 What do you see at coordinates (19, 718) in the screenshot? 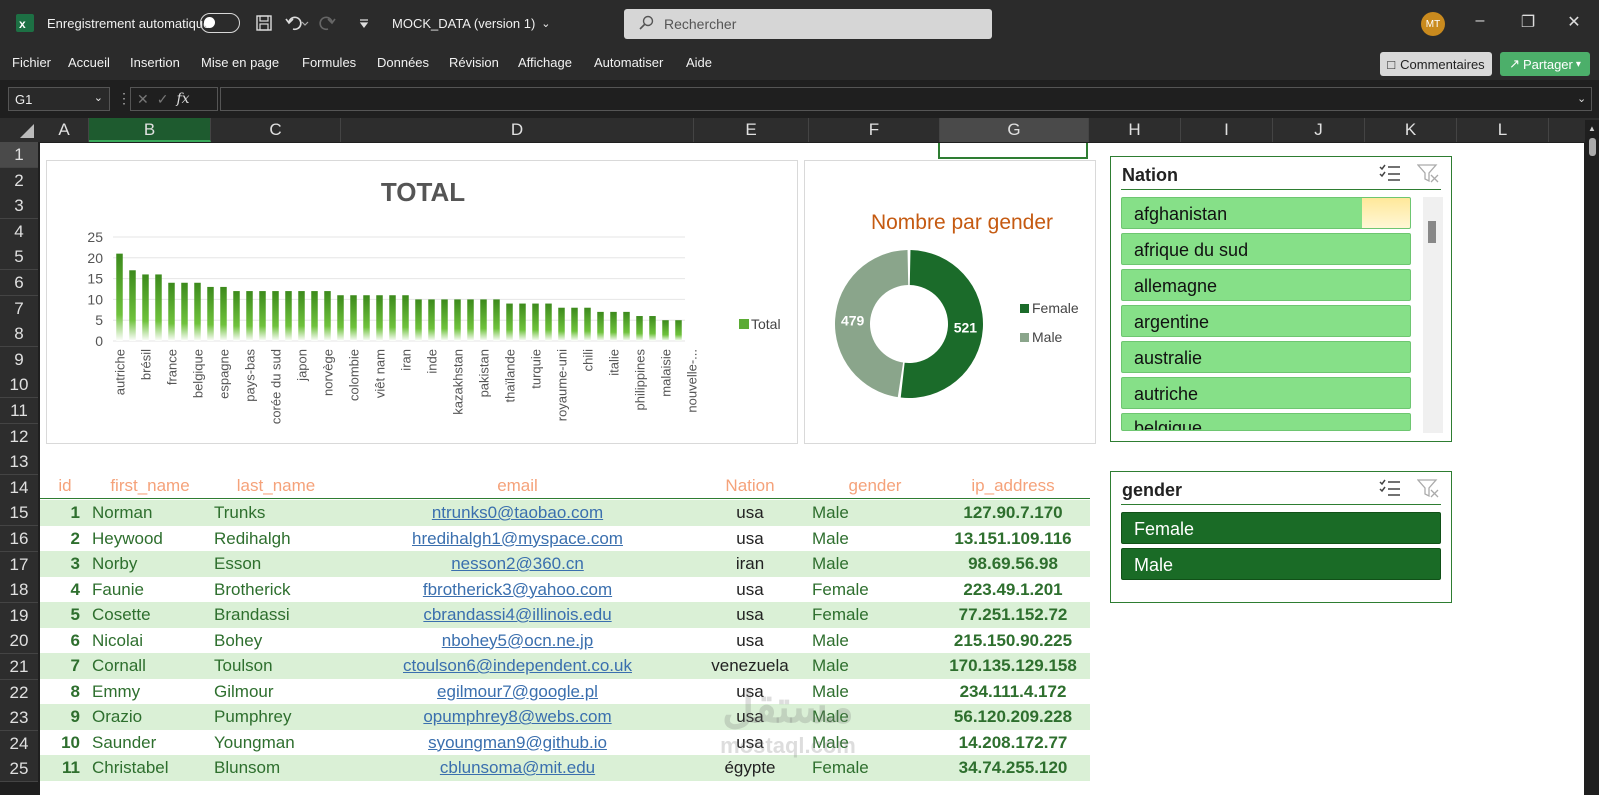
I see `row-header-23: 23` at bounding box center [19, 718].